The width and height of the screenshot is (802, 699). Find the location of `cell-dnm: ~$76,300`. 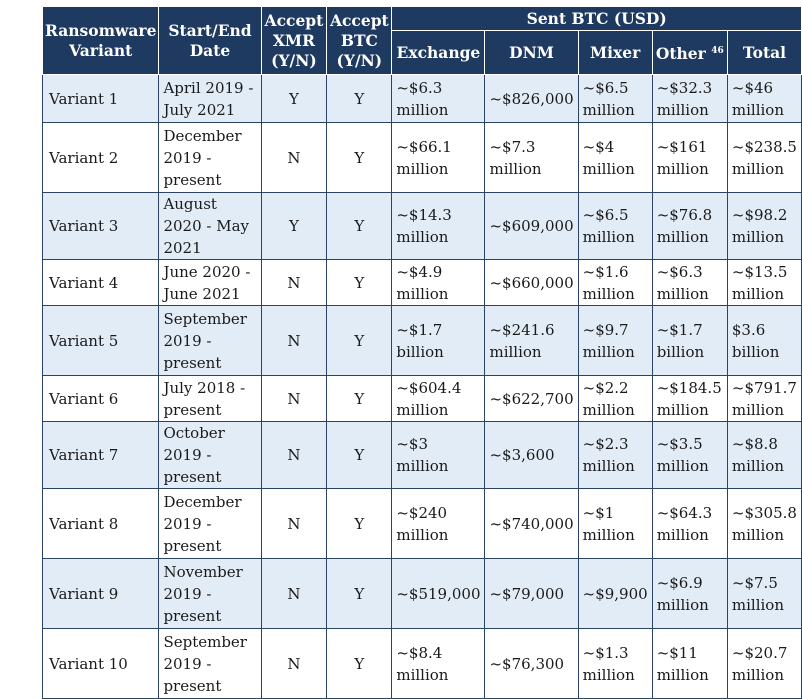

cell-dnm: ~$76,300 is located at coordinates (531, 663).